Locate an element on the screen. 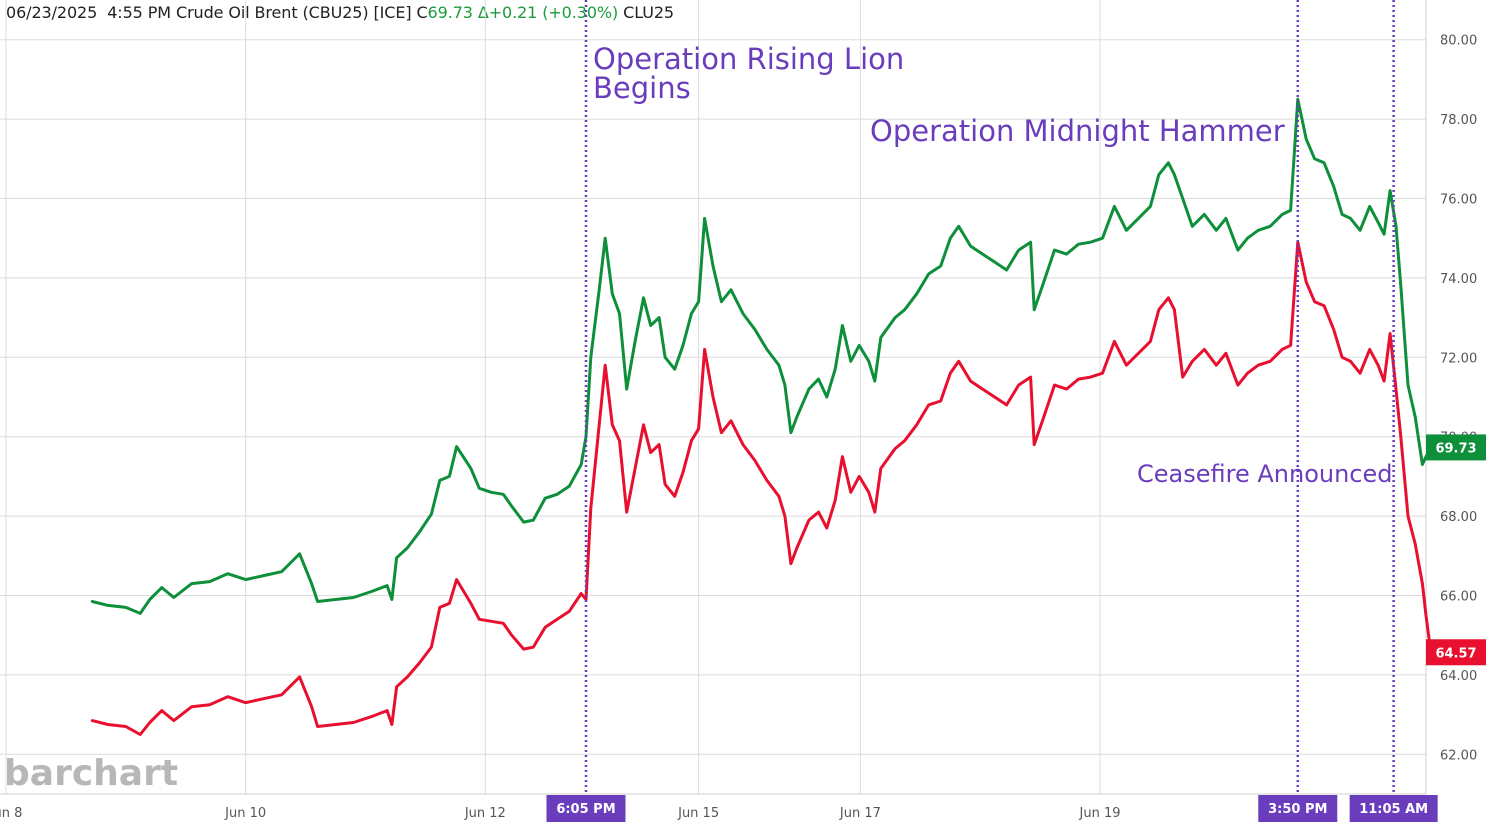  x-tick-label: Jun 19 is located at coordinates (1100, 813).